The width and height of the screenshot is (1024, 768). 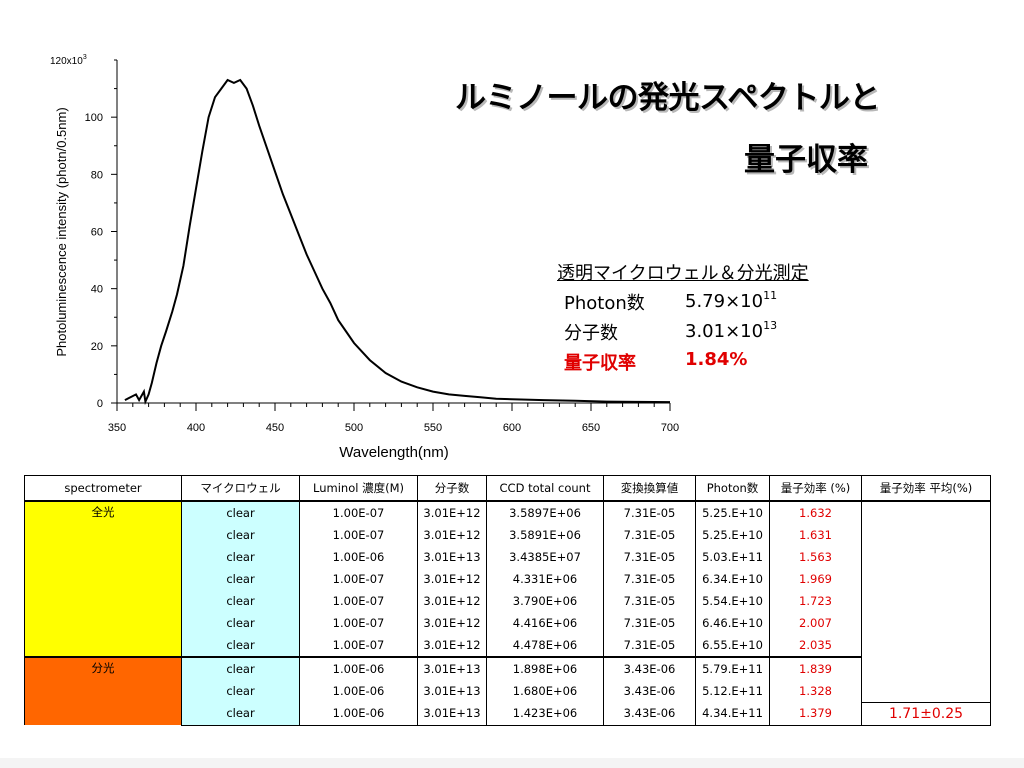 I want to click on x-tick-label: 500, so click(x=354, y=428).